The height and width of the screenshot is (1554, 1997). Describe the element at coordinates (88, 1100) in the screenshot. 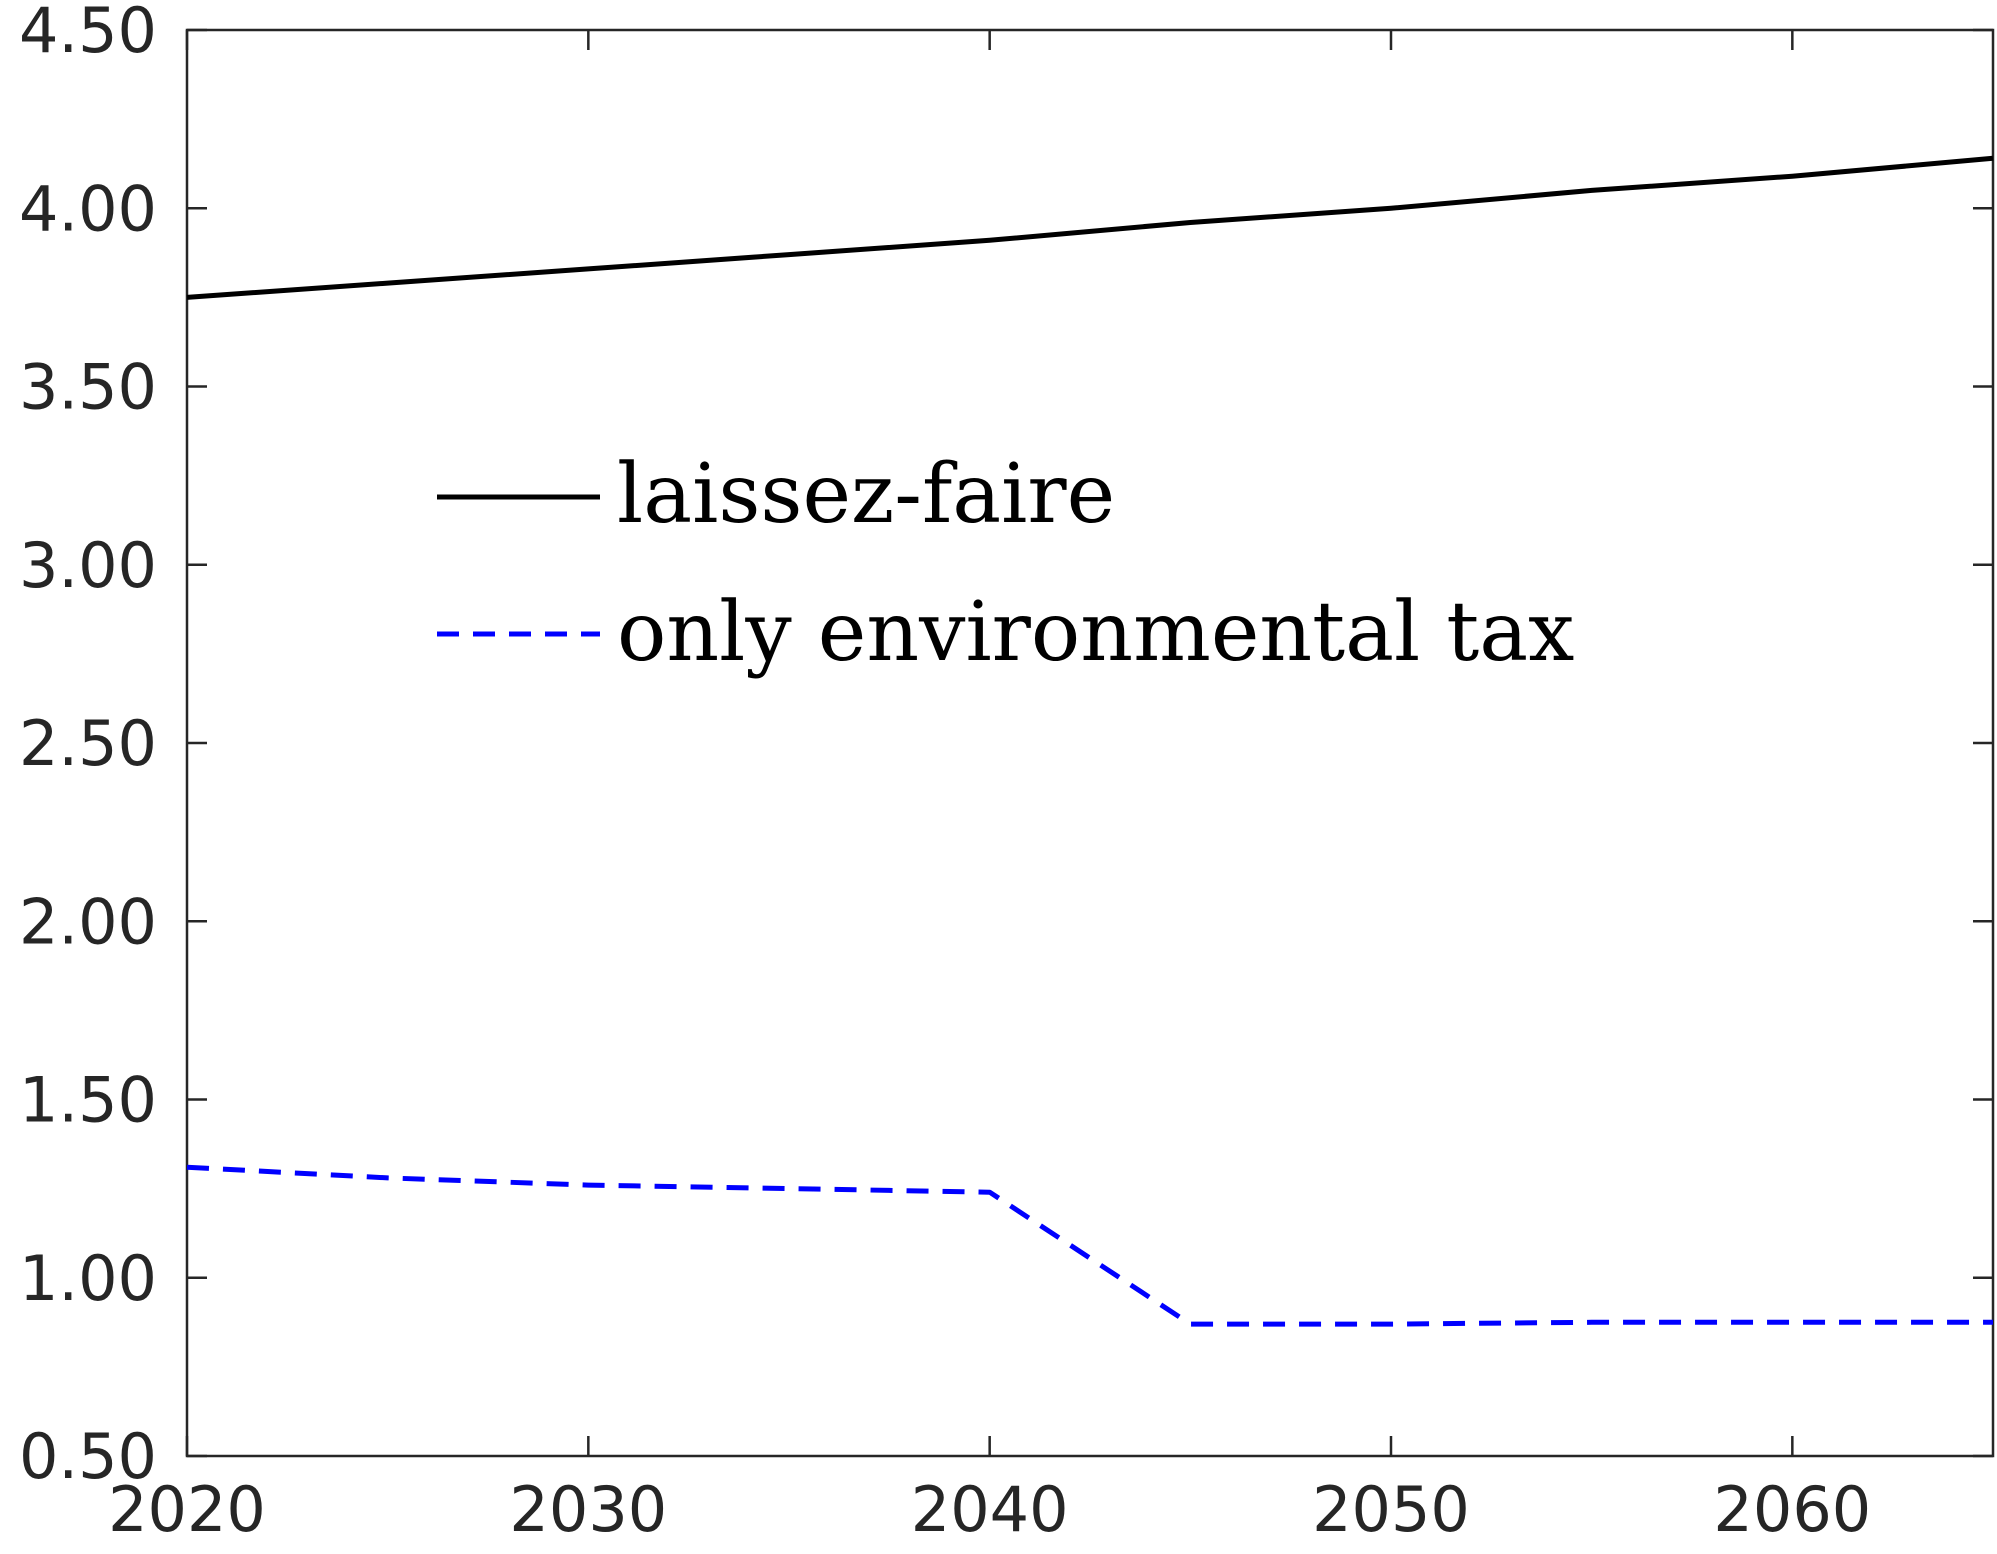

I see `y-tick-label: 1.50` at that location.